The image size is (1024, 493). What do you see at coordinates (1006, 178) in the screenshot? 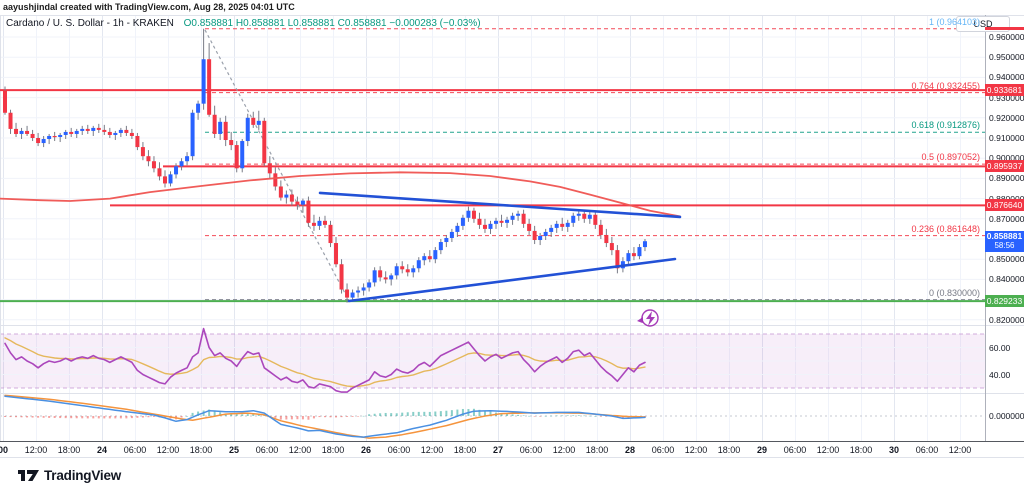
I see `price-axis-label: 0.890000` at bounding box center [1006, 178].